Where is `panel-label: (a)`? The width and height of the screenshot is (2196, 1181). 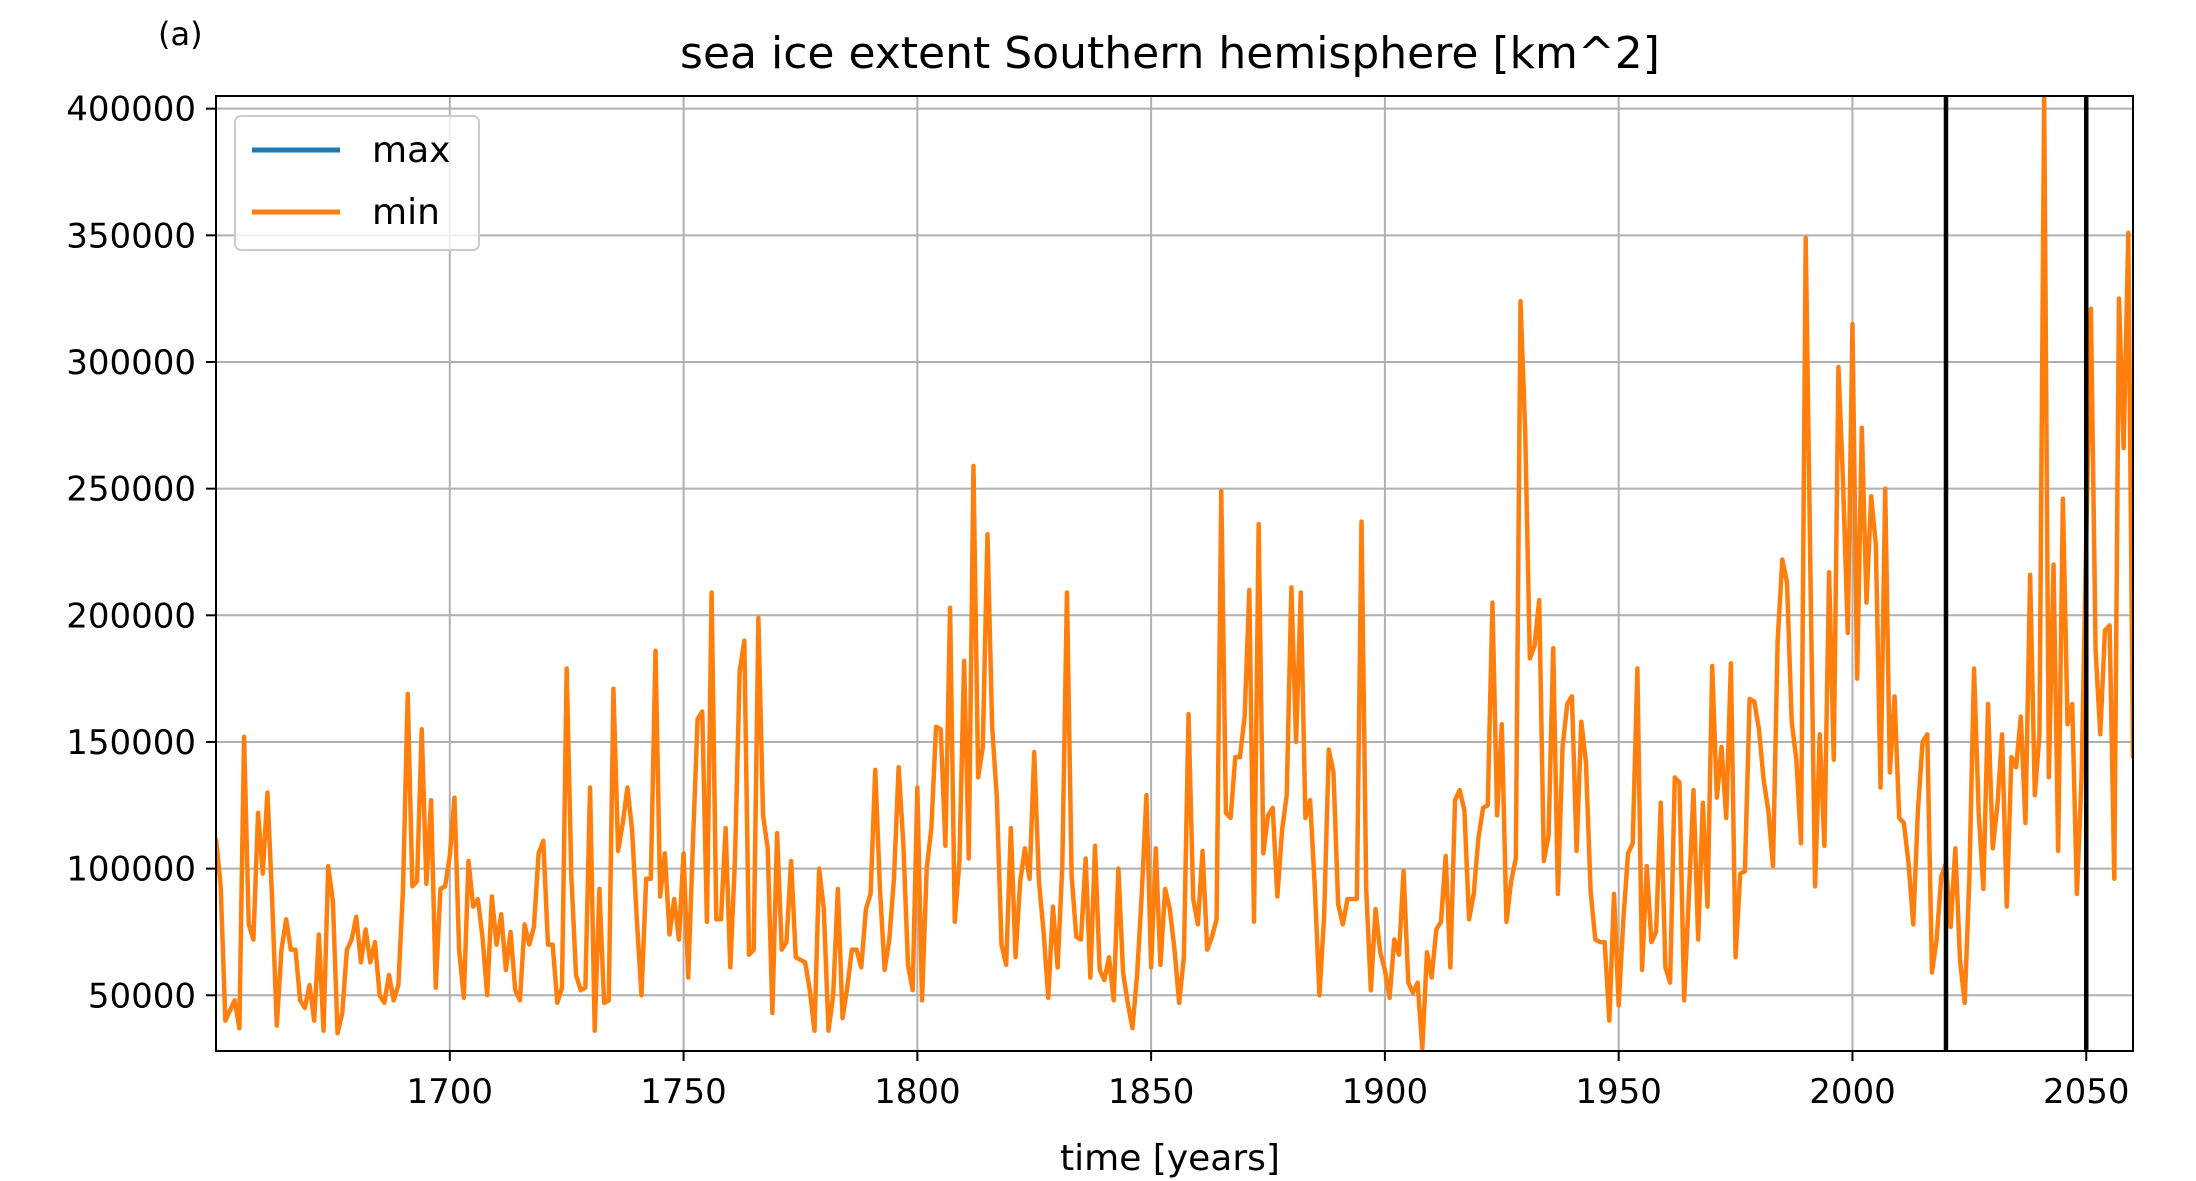 panel-label: (a) is located at coordinates (180, 34).